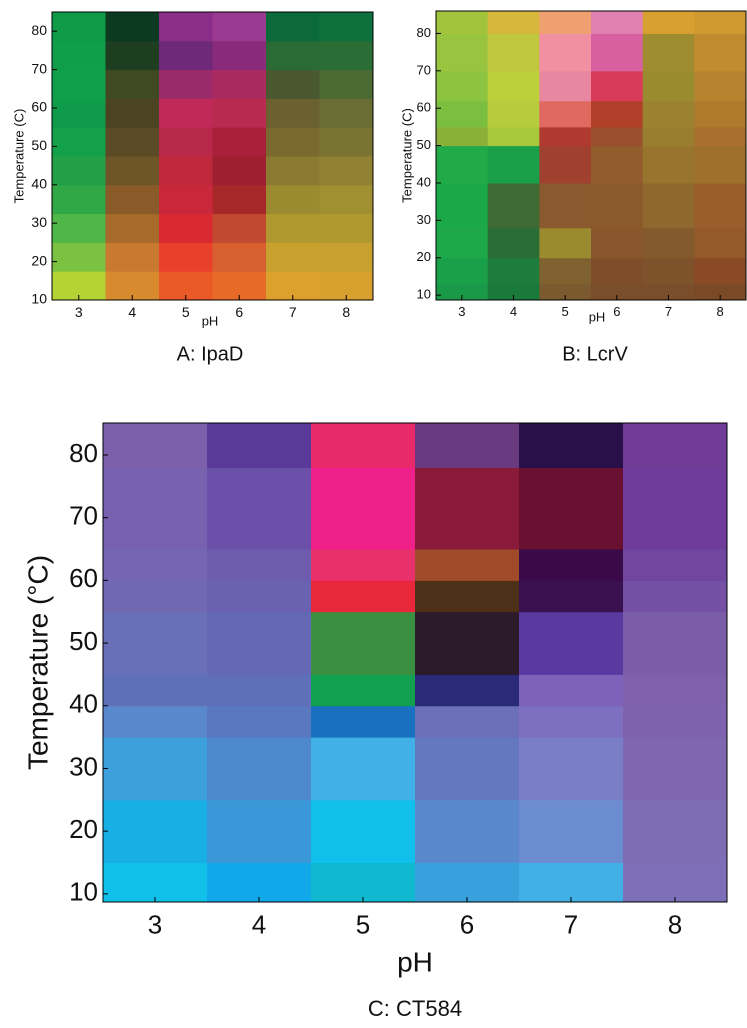 The image size is (747, 1028). I want to click on y-tick-label: 70, so click(83, 516).